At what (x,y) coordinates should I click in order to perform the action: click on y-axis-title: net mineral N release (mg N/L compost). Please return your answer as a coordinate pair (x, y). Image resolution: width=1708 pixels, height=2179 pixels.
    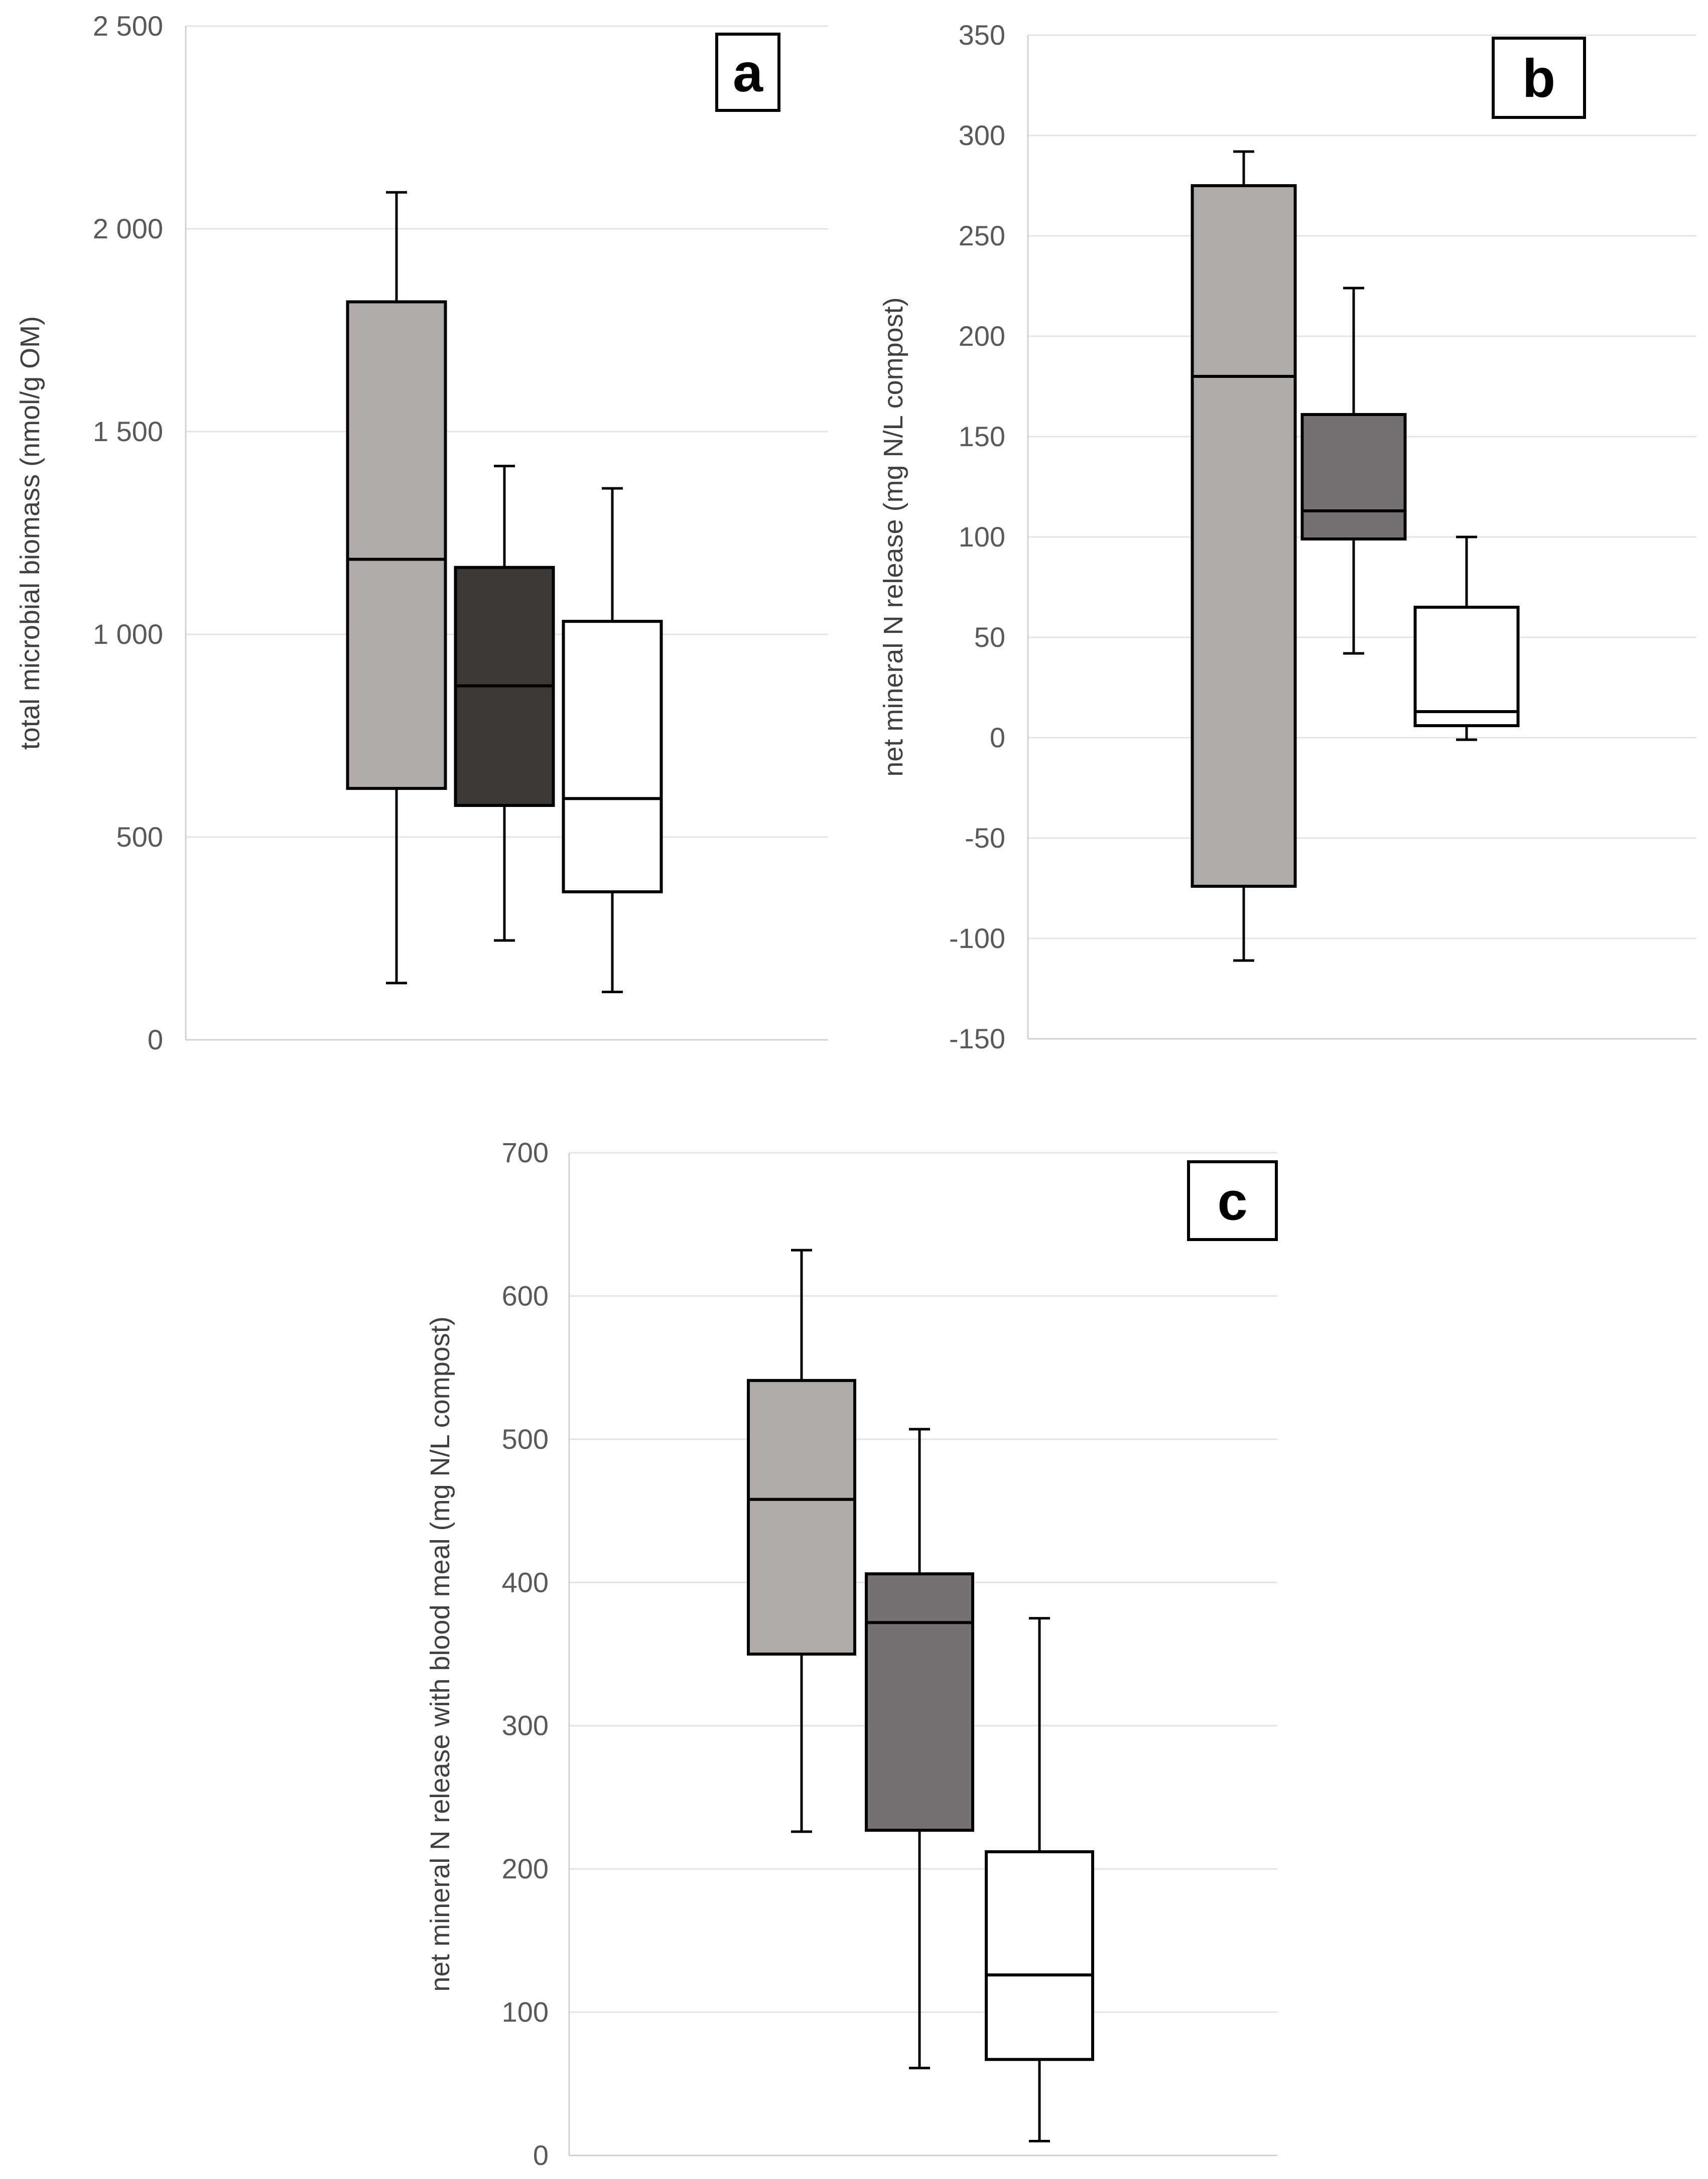
    Looking at the image, I should click on (893, 536).